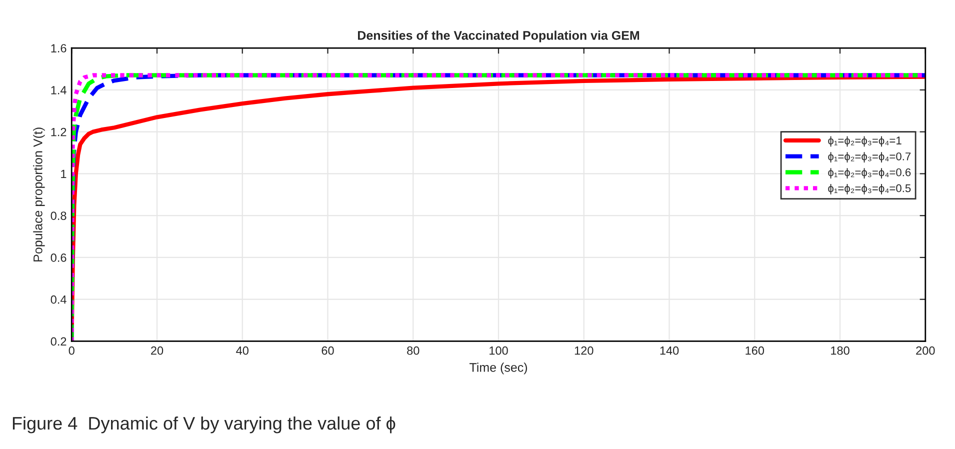 The height and width of the screenshot is (449, 955). What do you see at coordinates (58, 341) in the screenshot?
I see `y-tick-label: 0.2` at bounding box center [58, 341].